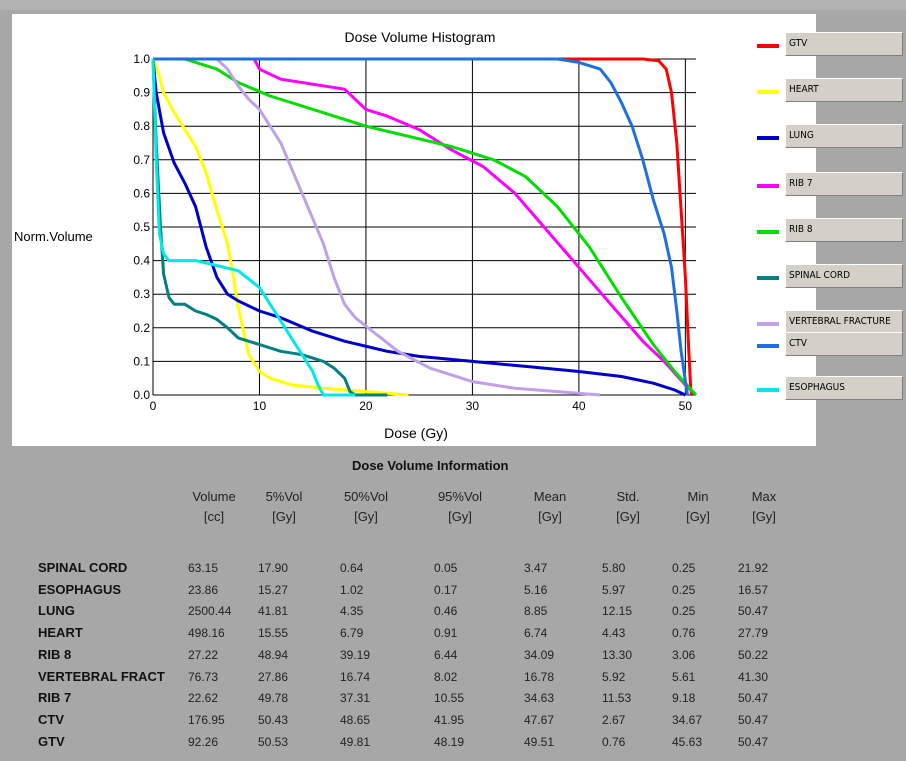  I want to click on y-tick-label: 1.0, so click(141, 59).